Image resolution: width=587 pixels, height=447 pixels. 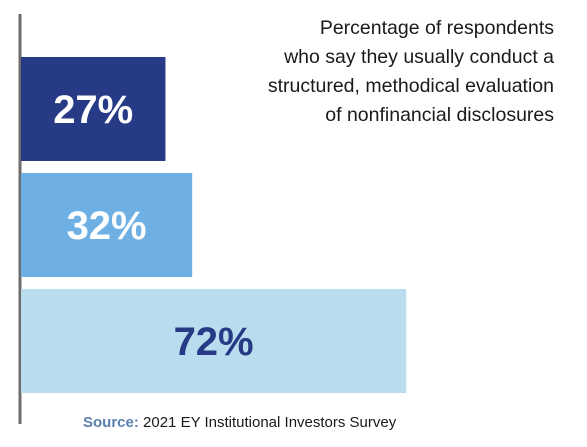 I want to click on chart-title-line-3: structured, methodical evaluation, so click(x=410, y=86).